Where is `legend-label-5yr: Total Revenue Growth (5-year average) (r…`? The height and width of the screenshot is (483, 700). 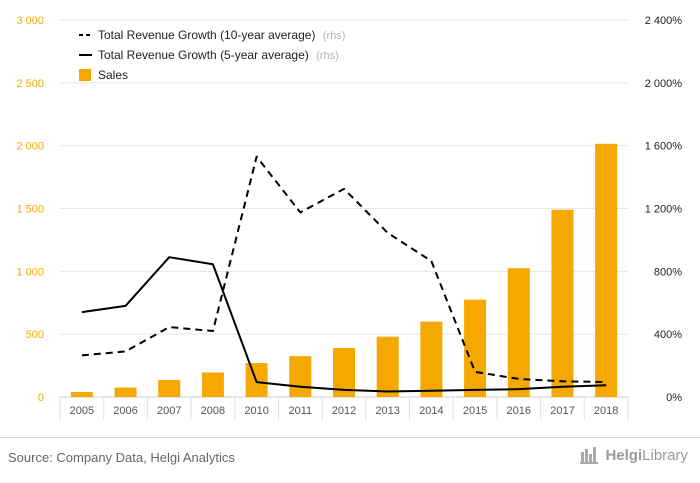
legend-label-5yr: Total Revenue Growth (5-year average) (r… is located at coordinates (218, 55).